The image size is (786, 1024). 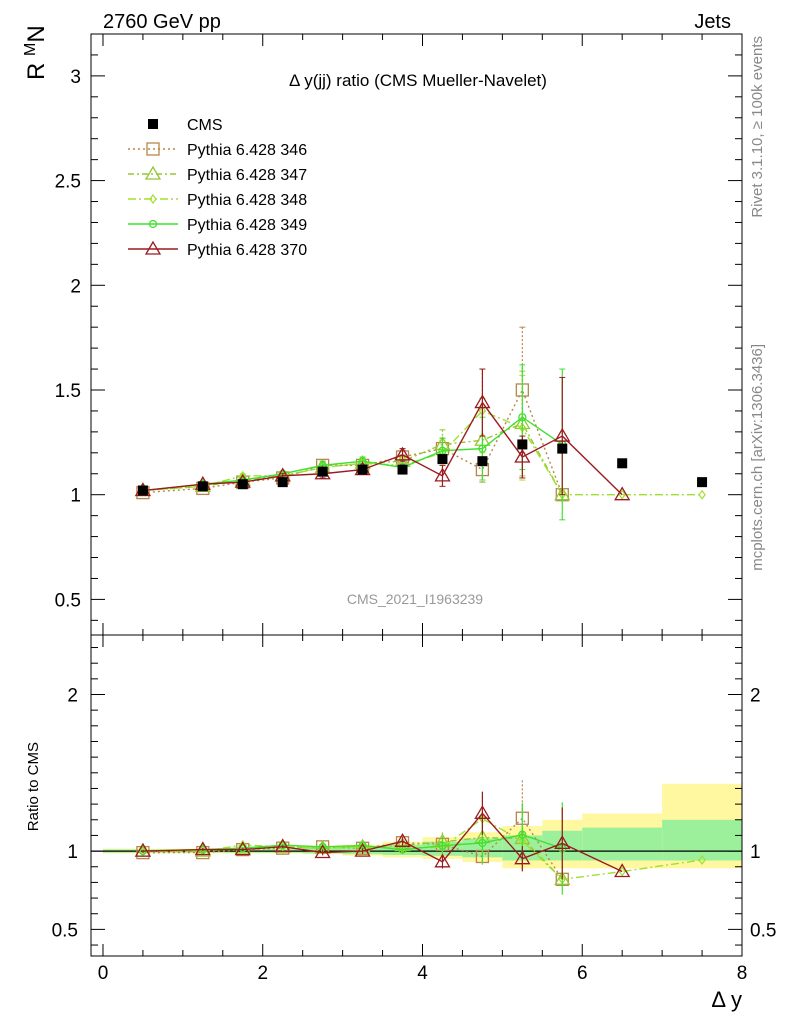 What do you see at coordinates (153, 124) in the screenshot?
I see `legend-cms-marker` at bounding box center [153, 124].